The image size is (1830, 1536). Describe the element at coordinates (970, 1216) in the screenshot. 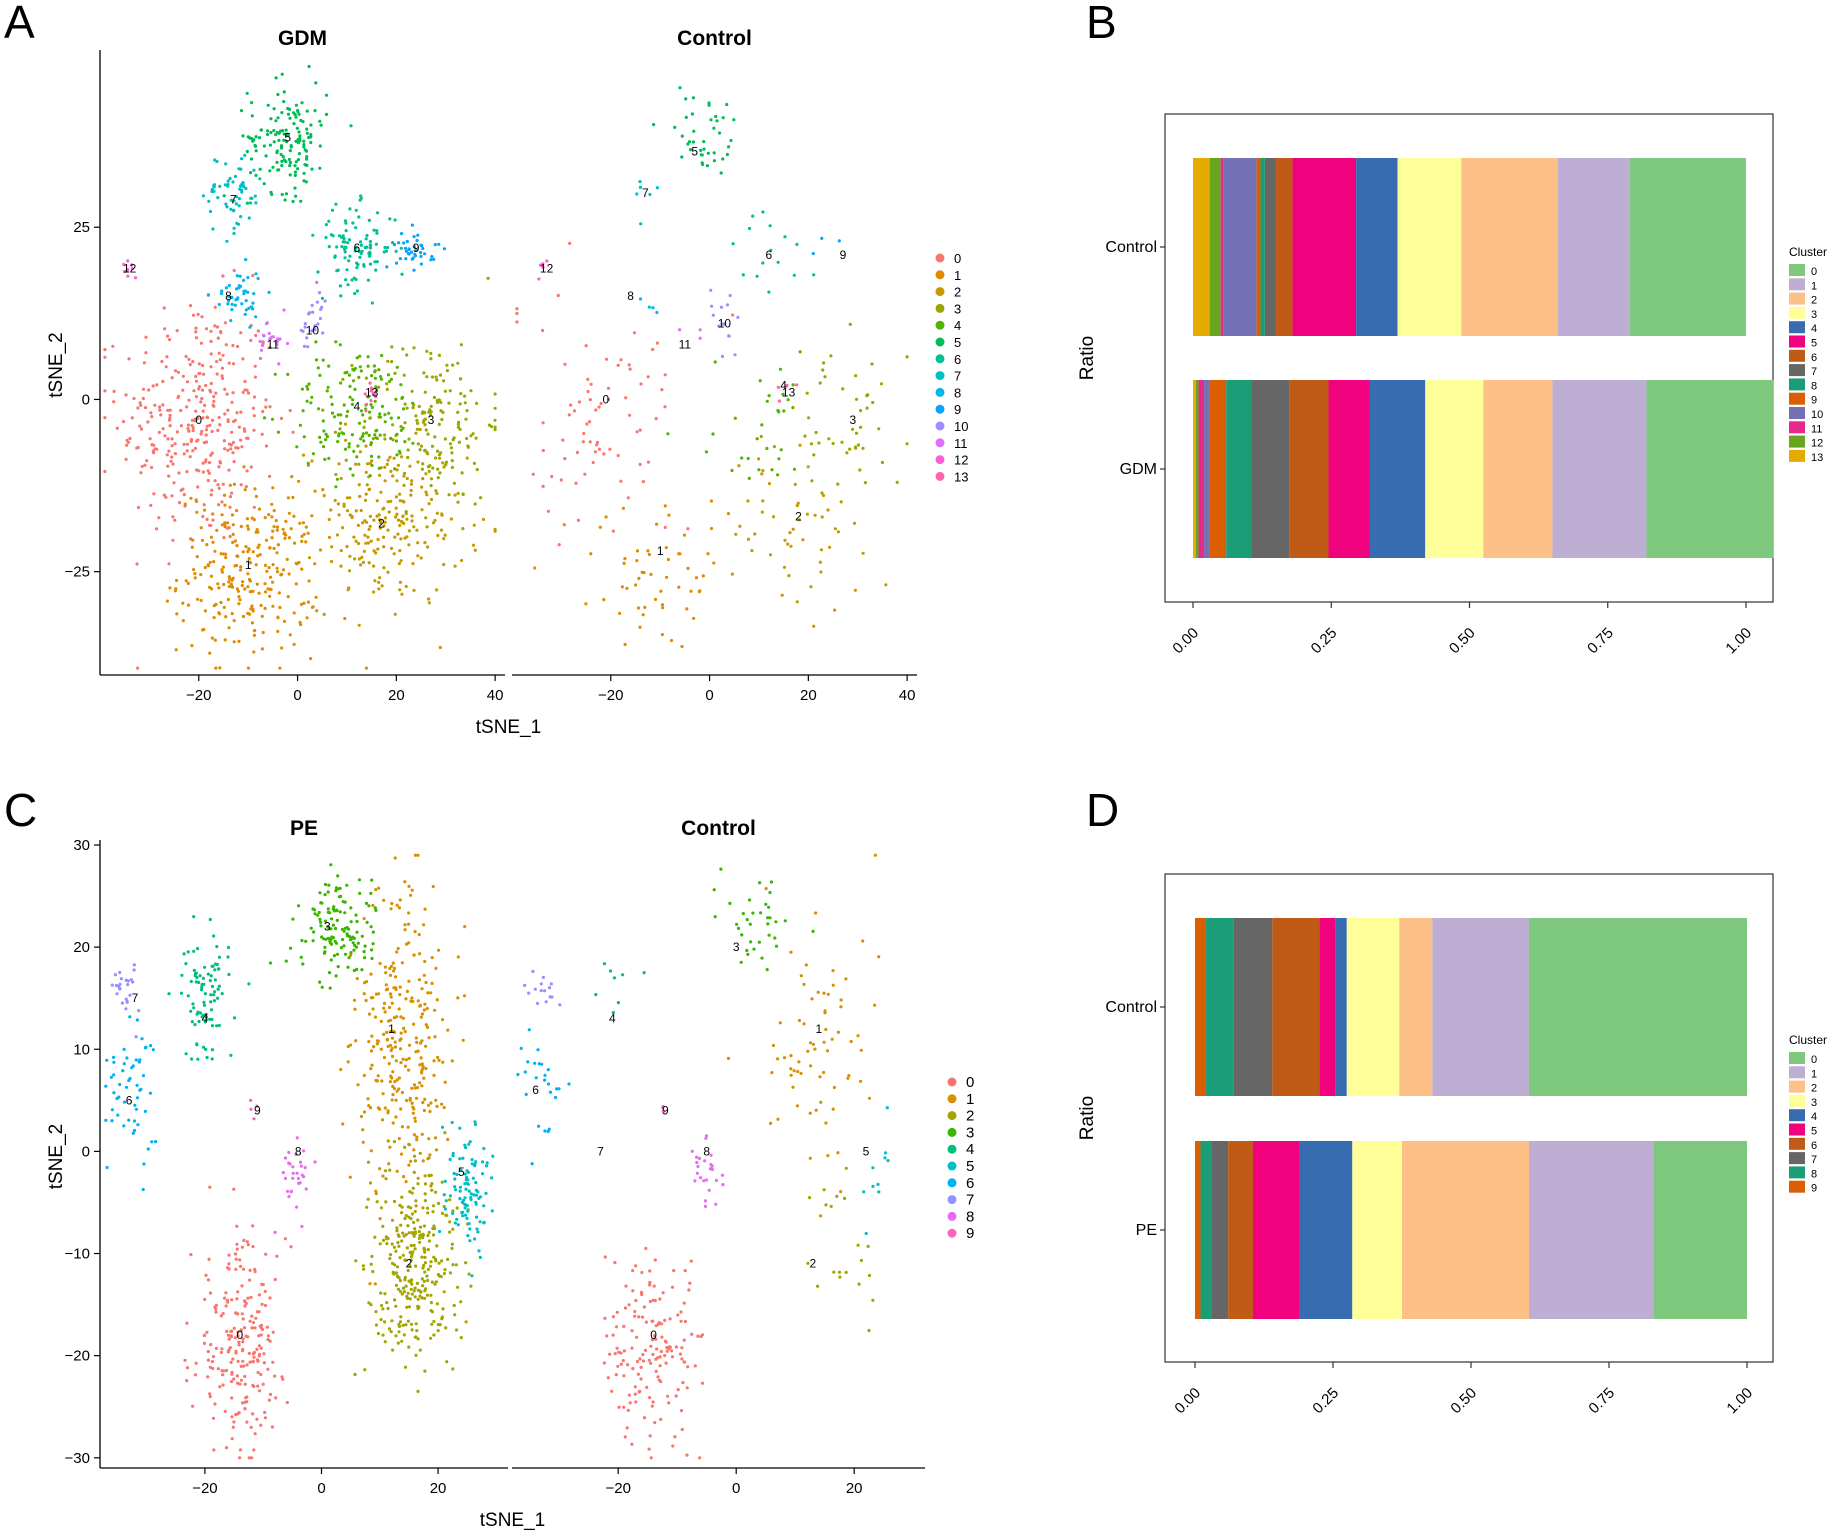

I see `legend-label-8: 8` at that location.